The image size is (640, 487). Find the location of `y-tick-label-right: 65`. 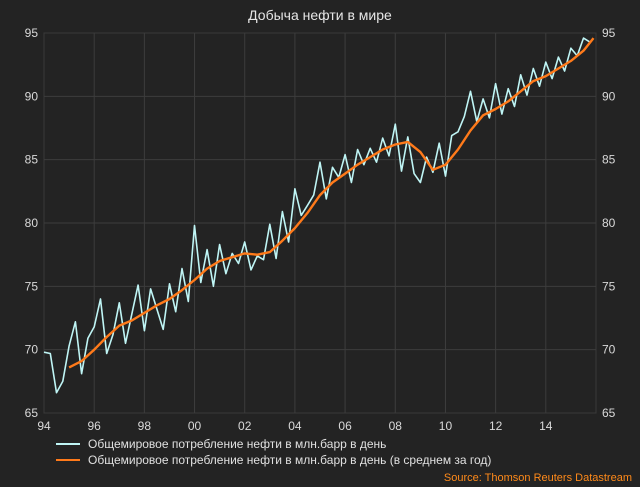

y-tick-label-right: 65 is located at coordinates (609, 413).